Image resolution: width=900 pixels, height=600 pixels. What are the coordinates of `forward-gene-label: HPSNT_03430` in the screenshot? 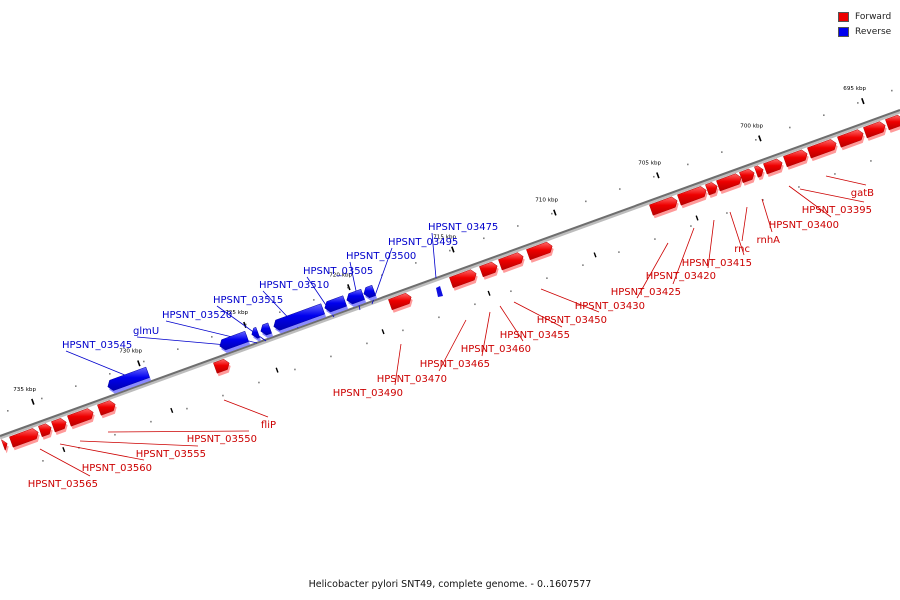 It's located at (610, 306).